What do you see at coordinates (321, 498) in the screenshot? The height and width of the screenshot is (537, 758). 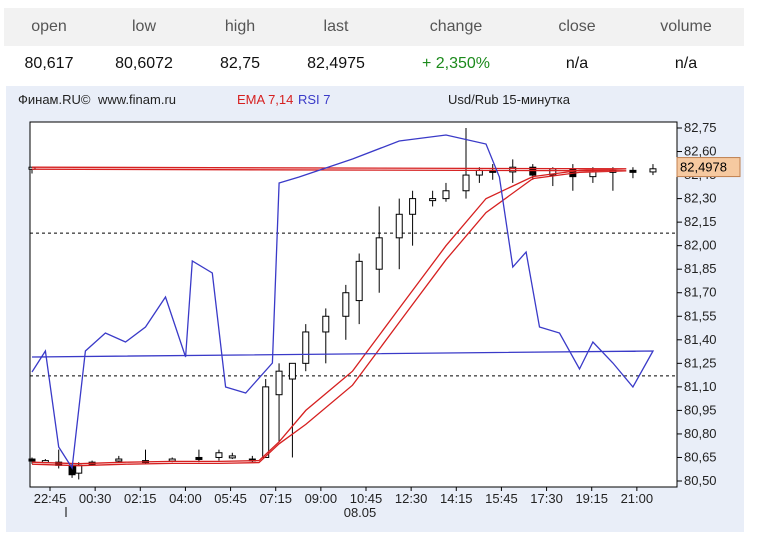 I see `x-tick-label: 09:00` at bounding box center [321, 498].